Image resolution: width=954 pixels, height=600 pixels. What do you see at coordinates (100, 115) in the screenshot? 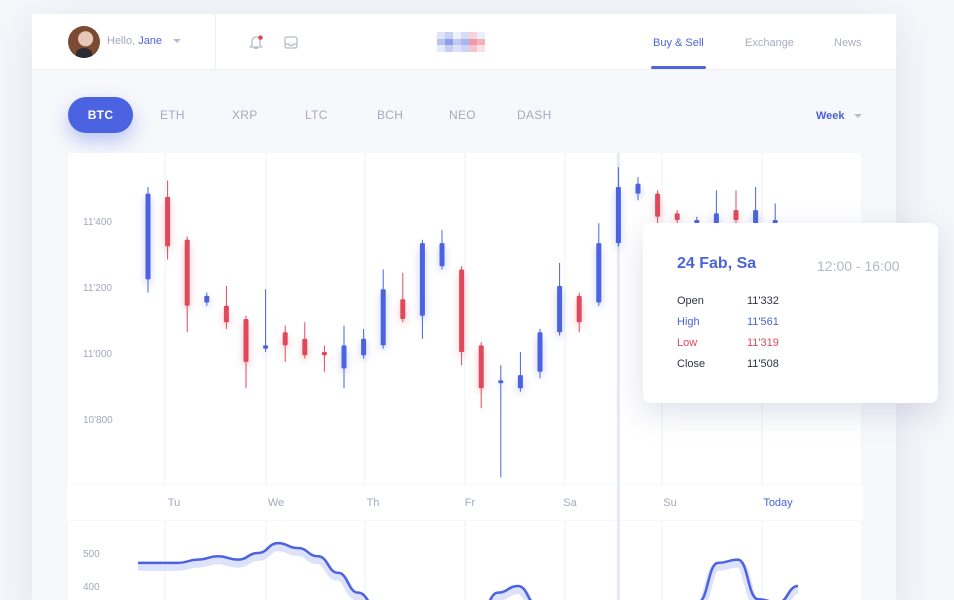
I see `coin-tab-btc: BTC` at bounding box center [100, 115].